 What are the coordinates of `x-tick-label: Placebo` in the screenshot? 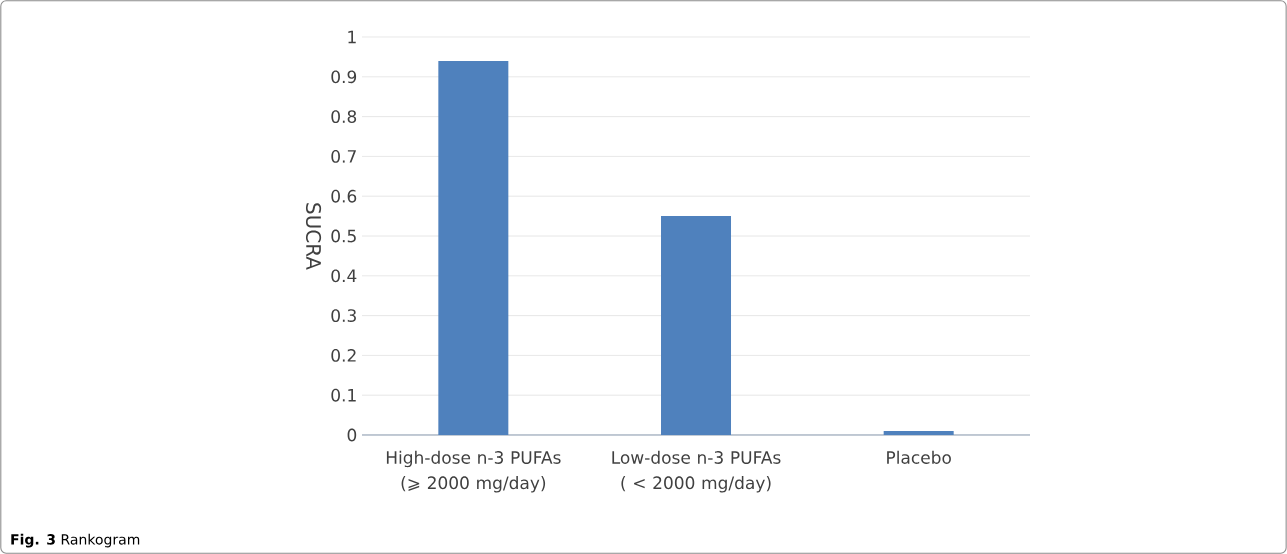 It's located at (919, 457).